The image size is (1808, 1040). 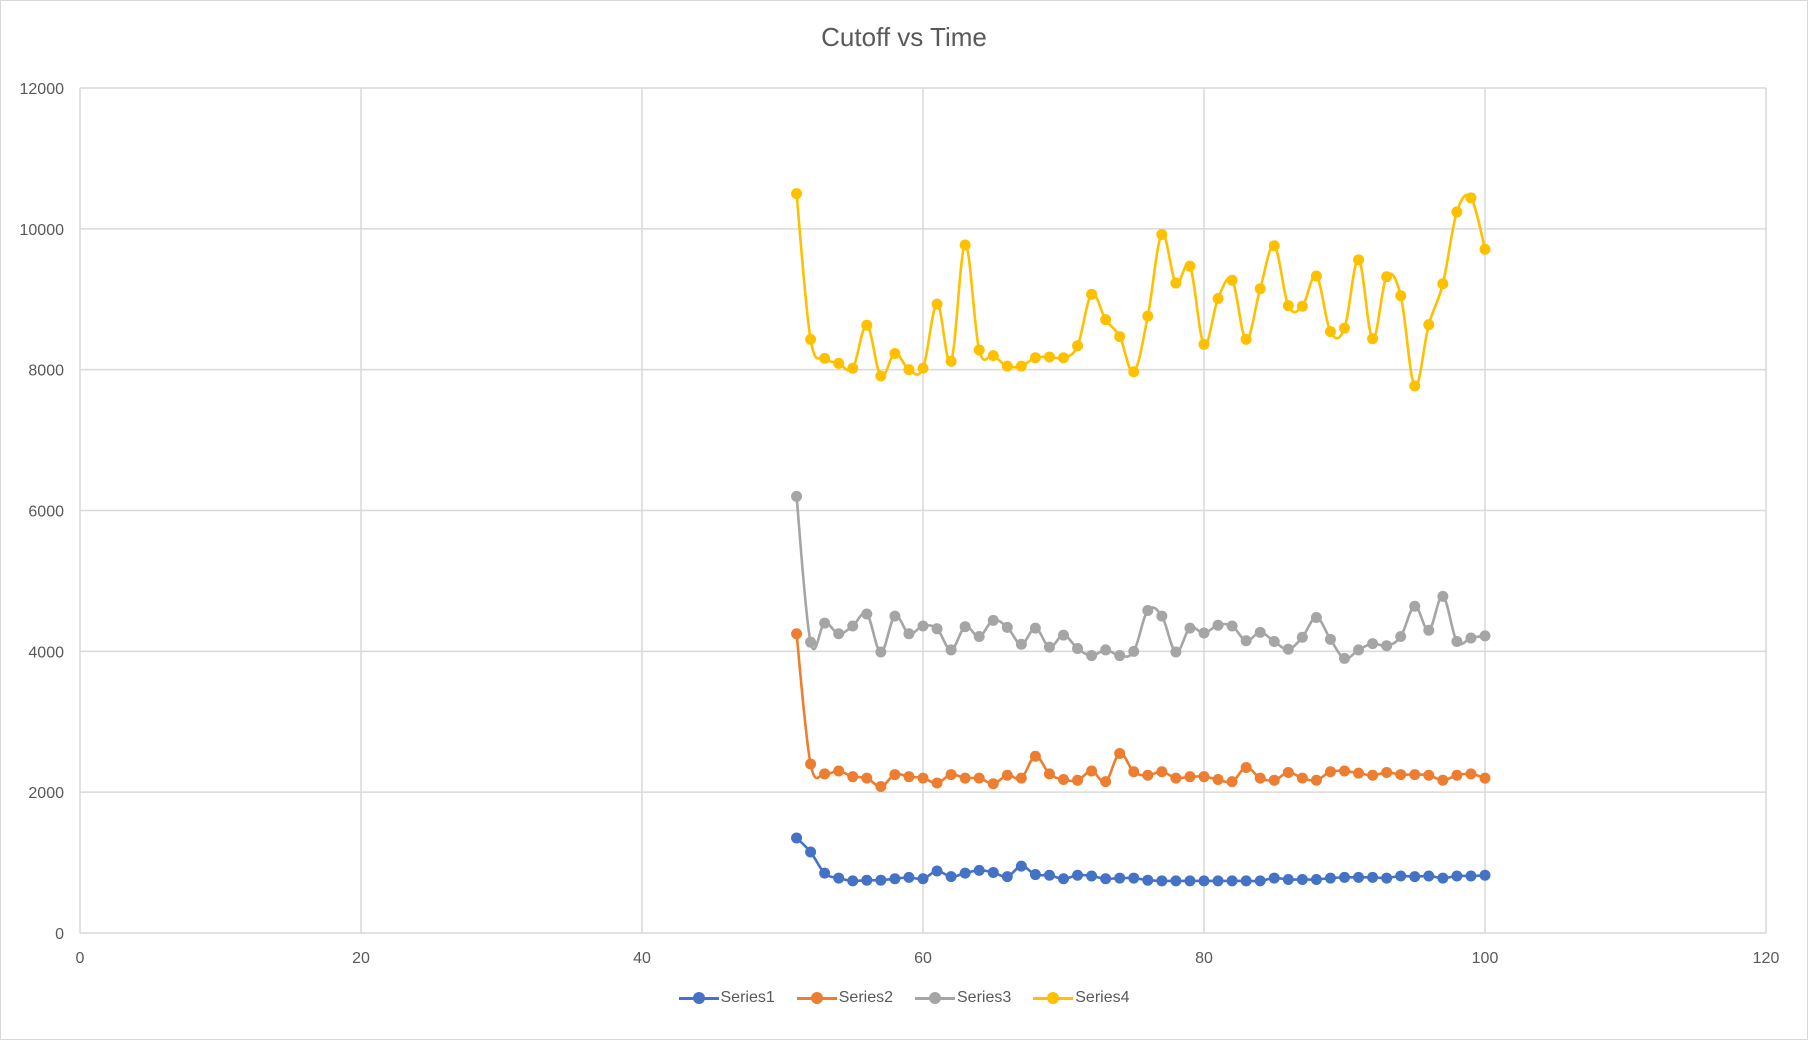 What do you see at coordinates (1204, 958) in the screenshot?
I see `x-tick-label: 80` at bounding box center [1204, 958].